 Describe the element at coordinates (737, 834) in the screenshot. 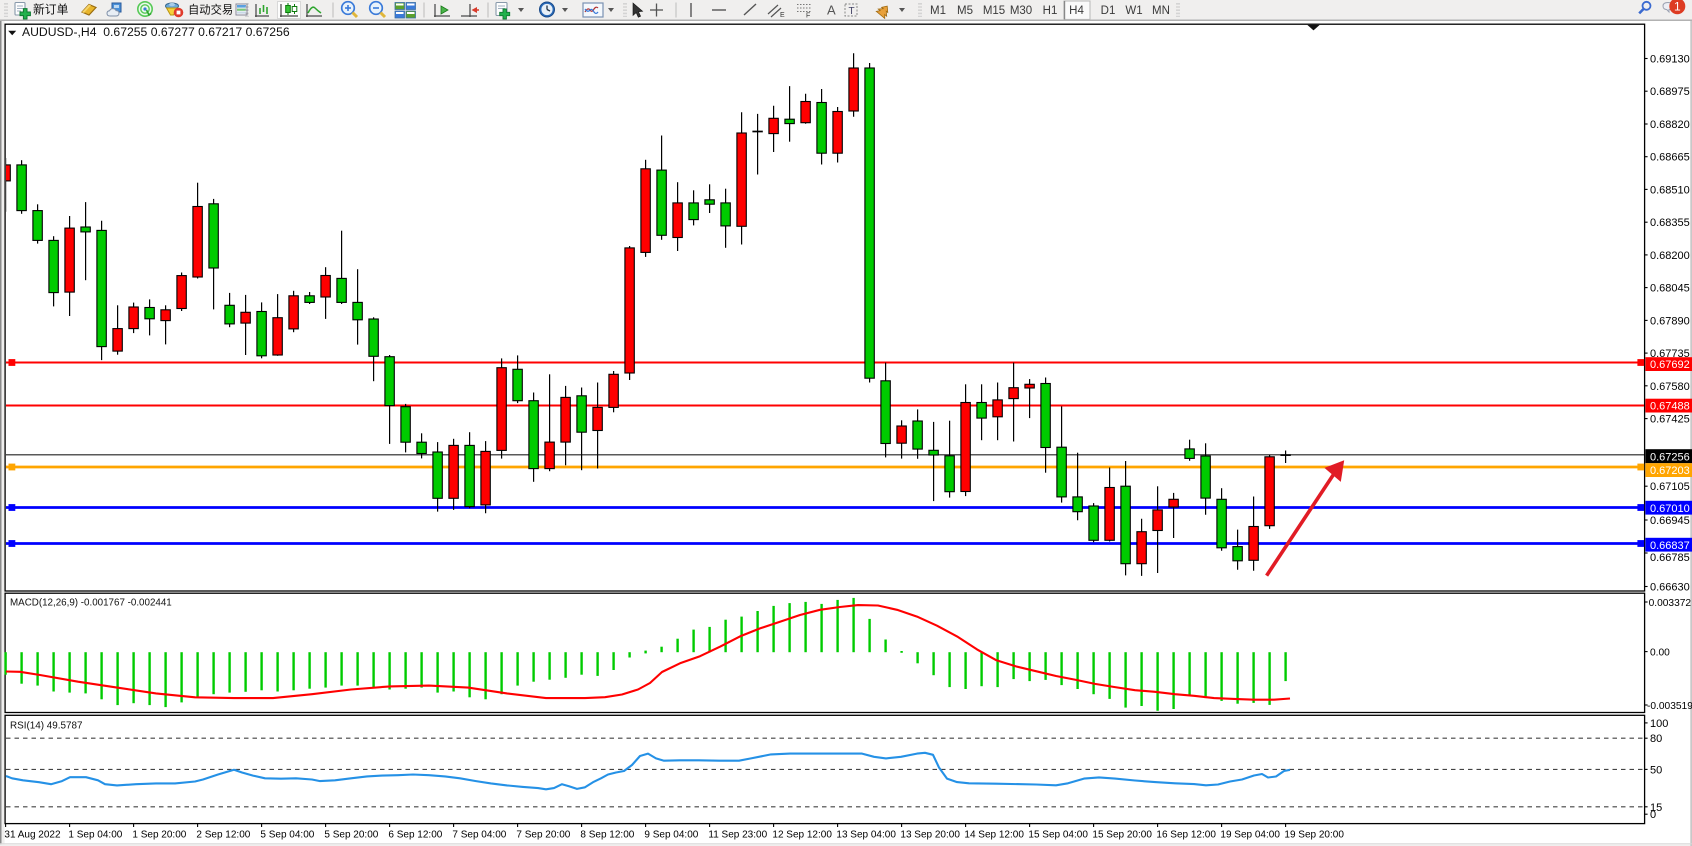

I see `svg-text: 11 Sep 23:00` at that location.